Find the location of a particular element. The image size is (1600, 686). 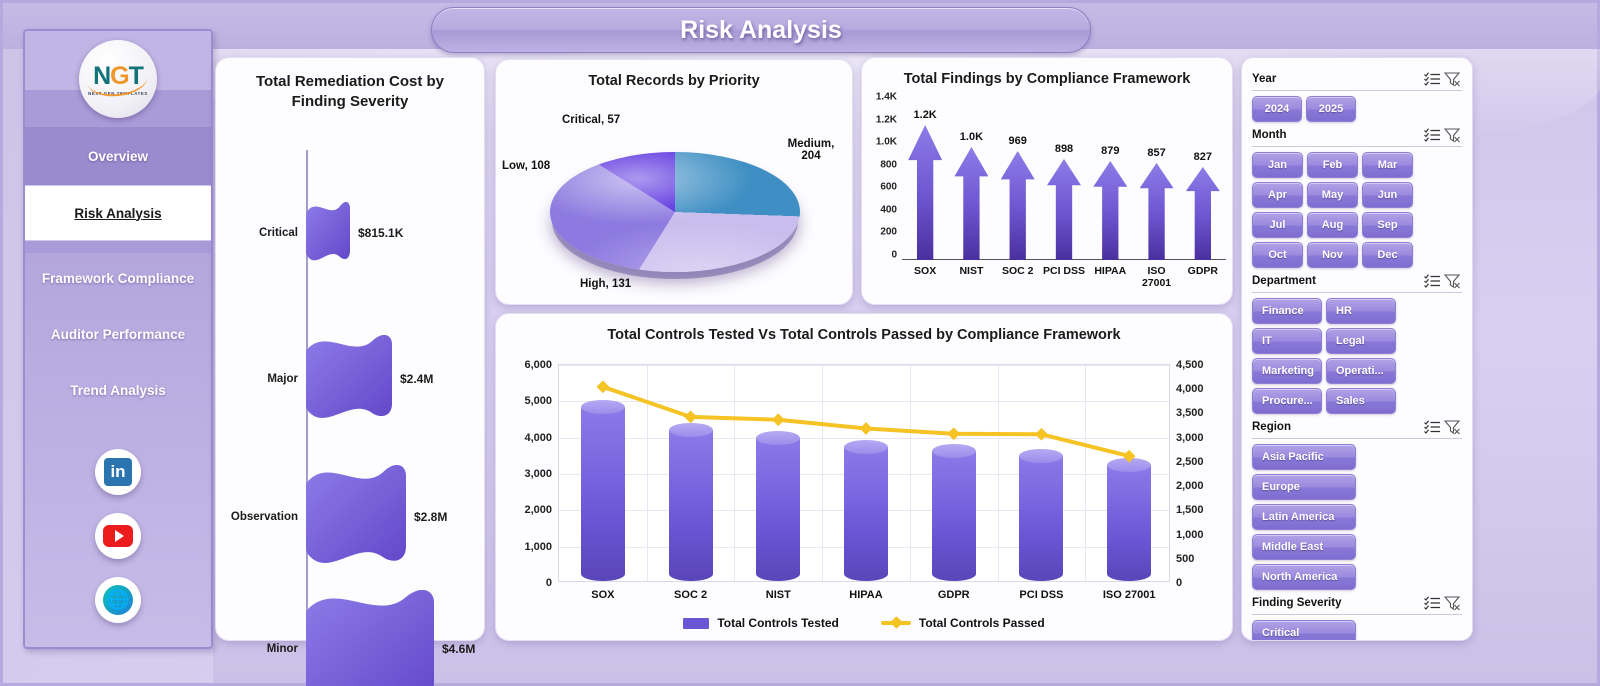

findings-chart-title: Total Findings by Compliance Framework is located at coordinates (1047, 79).